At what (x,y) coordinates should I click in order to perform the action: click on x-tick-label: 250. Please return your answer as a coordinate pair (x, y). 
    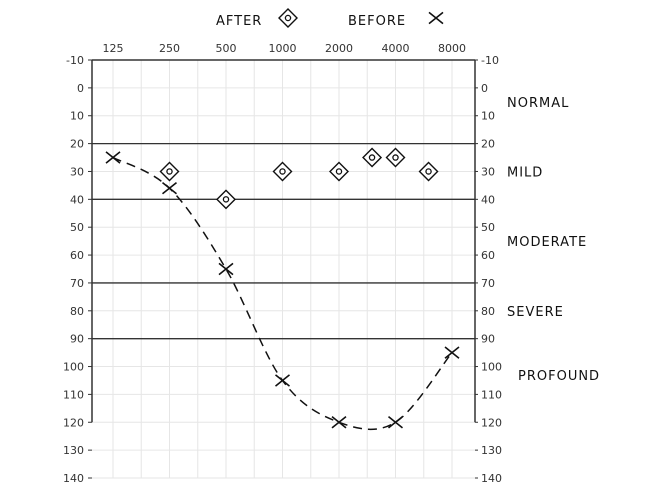
    Looking at the image, I should click on (169, 48).